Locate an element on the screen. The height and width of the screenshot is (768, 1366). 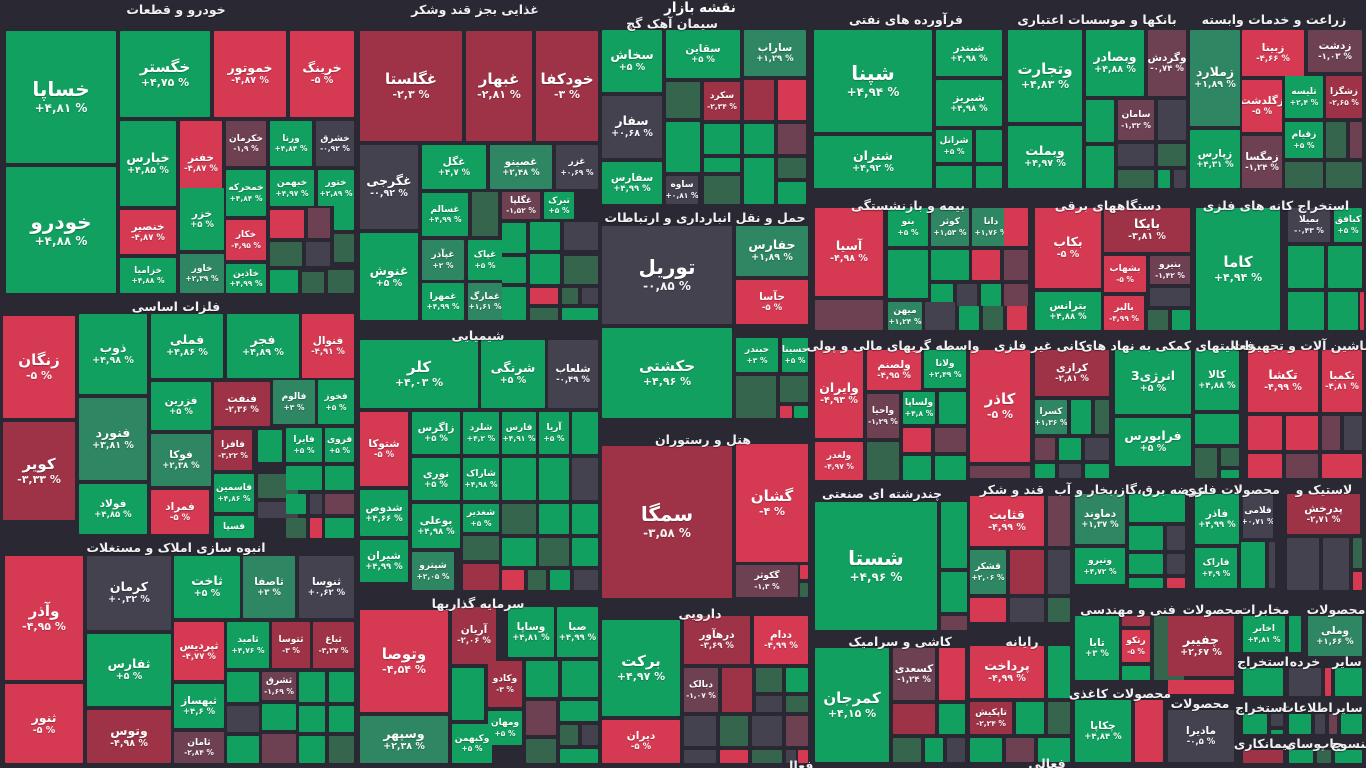
stock-tile: نوری +۵ % is located at coordinates (436, 479).